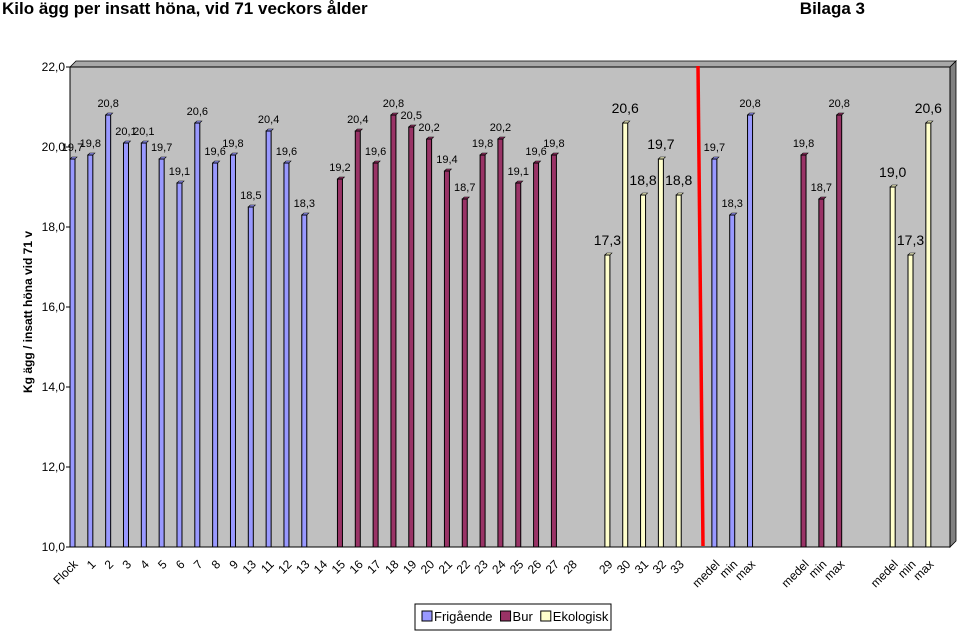  I want to click on data-label: 18,5, so click(250, 196).